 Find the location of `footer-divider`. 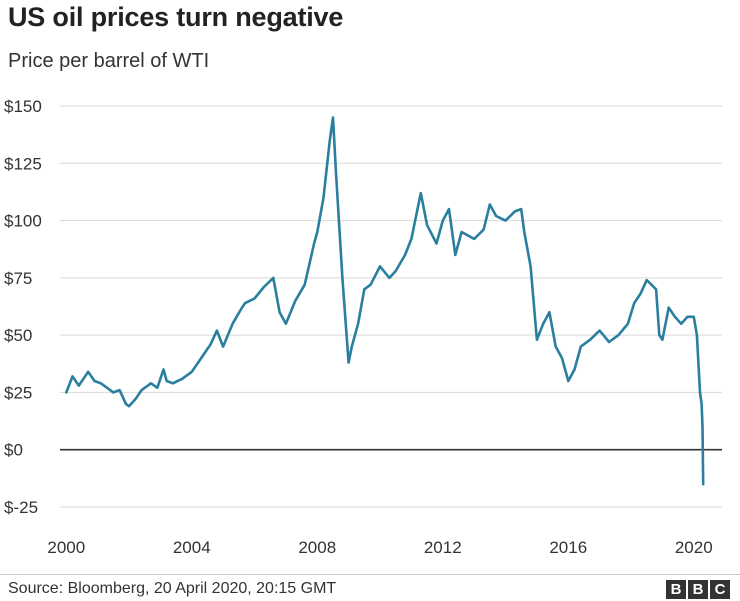

footer-divider is located at coordinates (370, 574).